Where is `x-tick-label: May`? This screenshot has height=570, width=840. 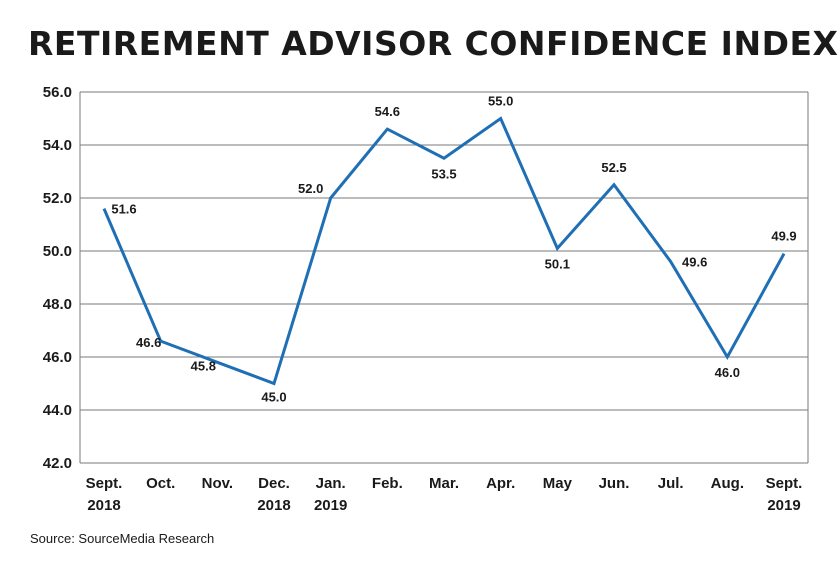
x-tick-label: May is located at coordinates (558, 483).